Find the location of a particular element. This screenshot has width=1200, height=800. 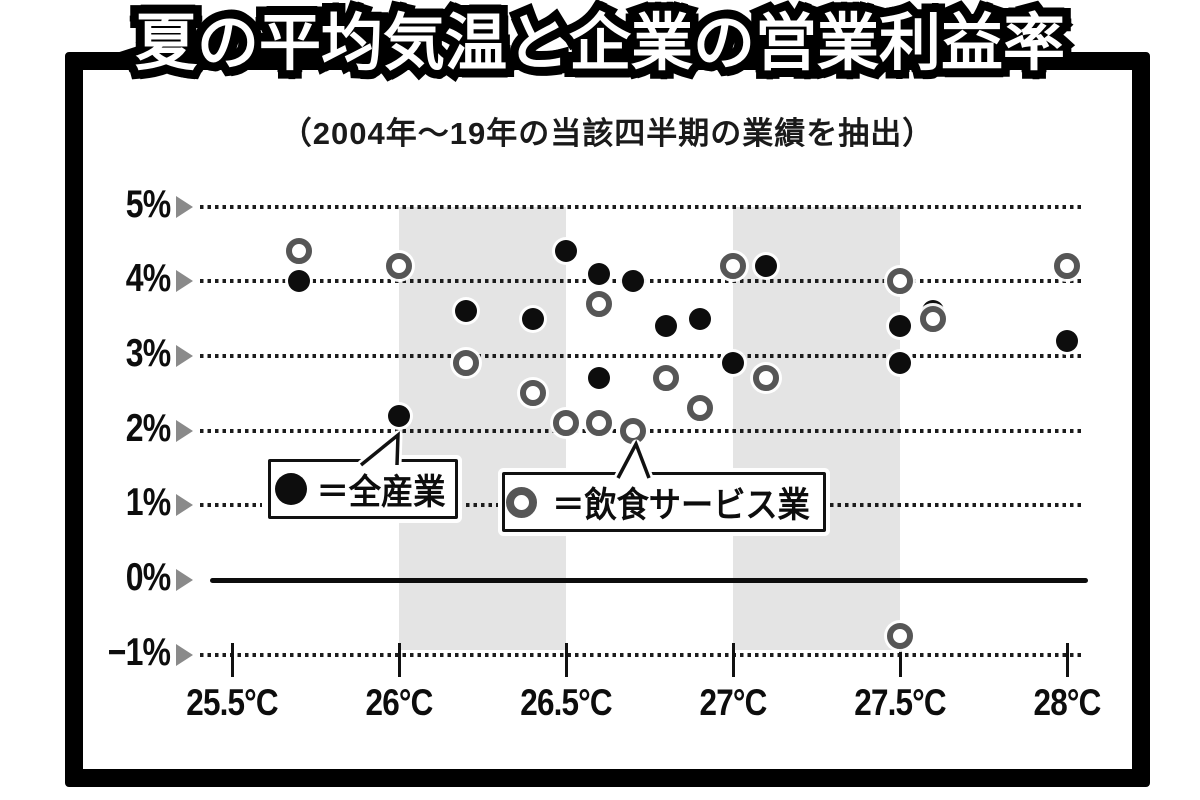

open-circle-legend-icon is located at coordinates (522, 502).